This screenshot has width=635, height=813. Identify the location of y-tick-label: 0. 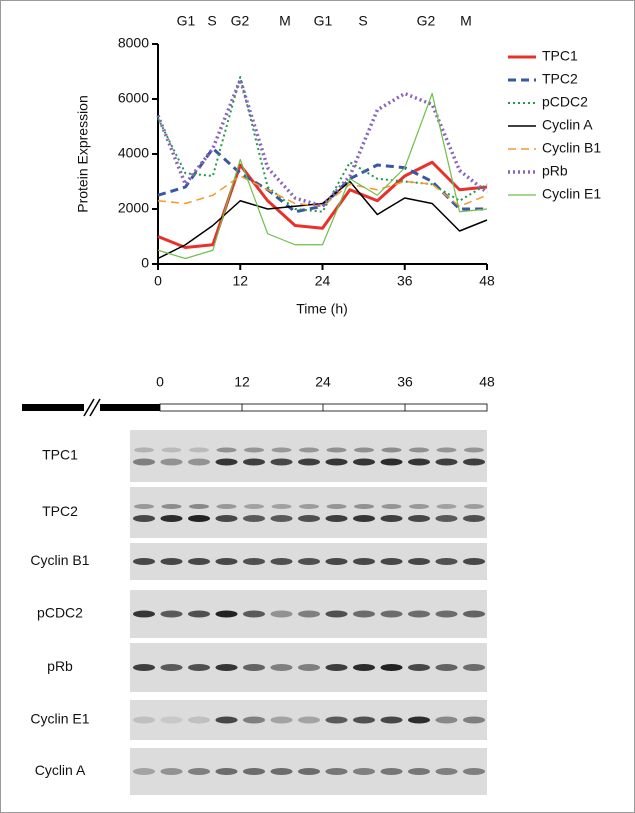
(145, 263).